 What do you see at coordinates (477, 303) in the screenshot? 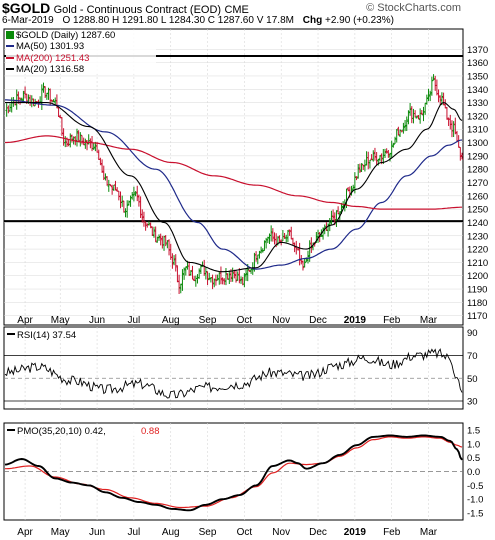
I see `price-ytick-label: 1180` at bounding box center [477, 303].